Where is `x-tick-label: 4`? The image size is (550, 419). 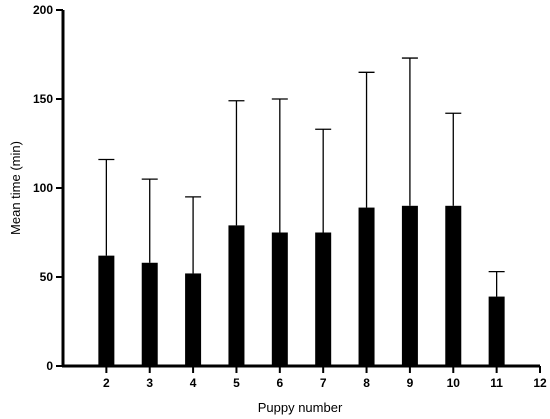 x-tick-label: 4 is located at coordinates (193, 383).